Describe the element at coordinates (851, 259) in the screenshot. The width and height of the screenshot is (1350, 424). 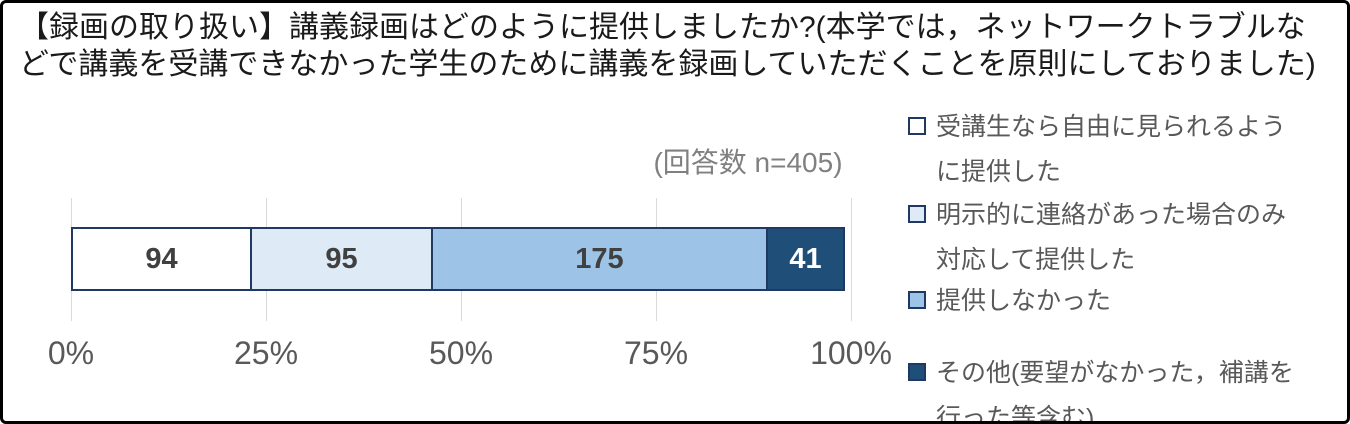
I see `gridline` at that location.